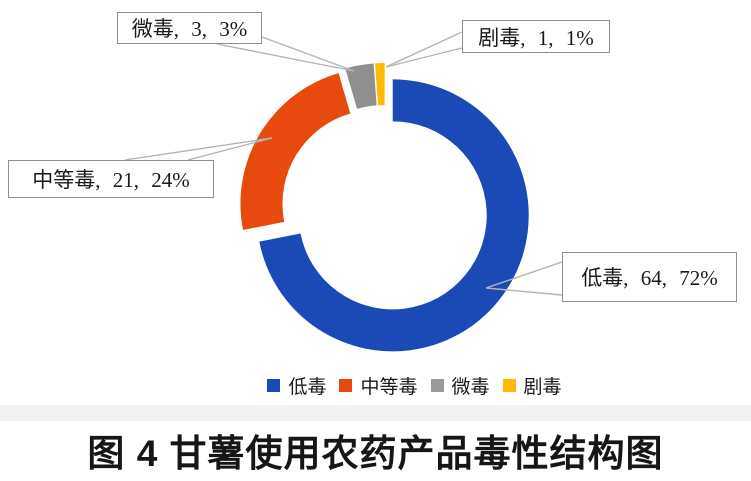 This screenshot has width=751, height=481. I want to click on legend-label: 剧毒, so click(542, 387).